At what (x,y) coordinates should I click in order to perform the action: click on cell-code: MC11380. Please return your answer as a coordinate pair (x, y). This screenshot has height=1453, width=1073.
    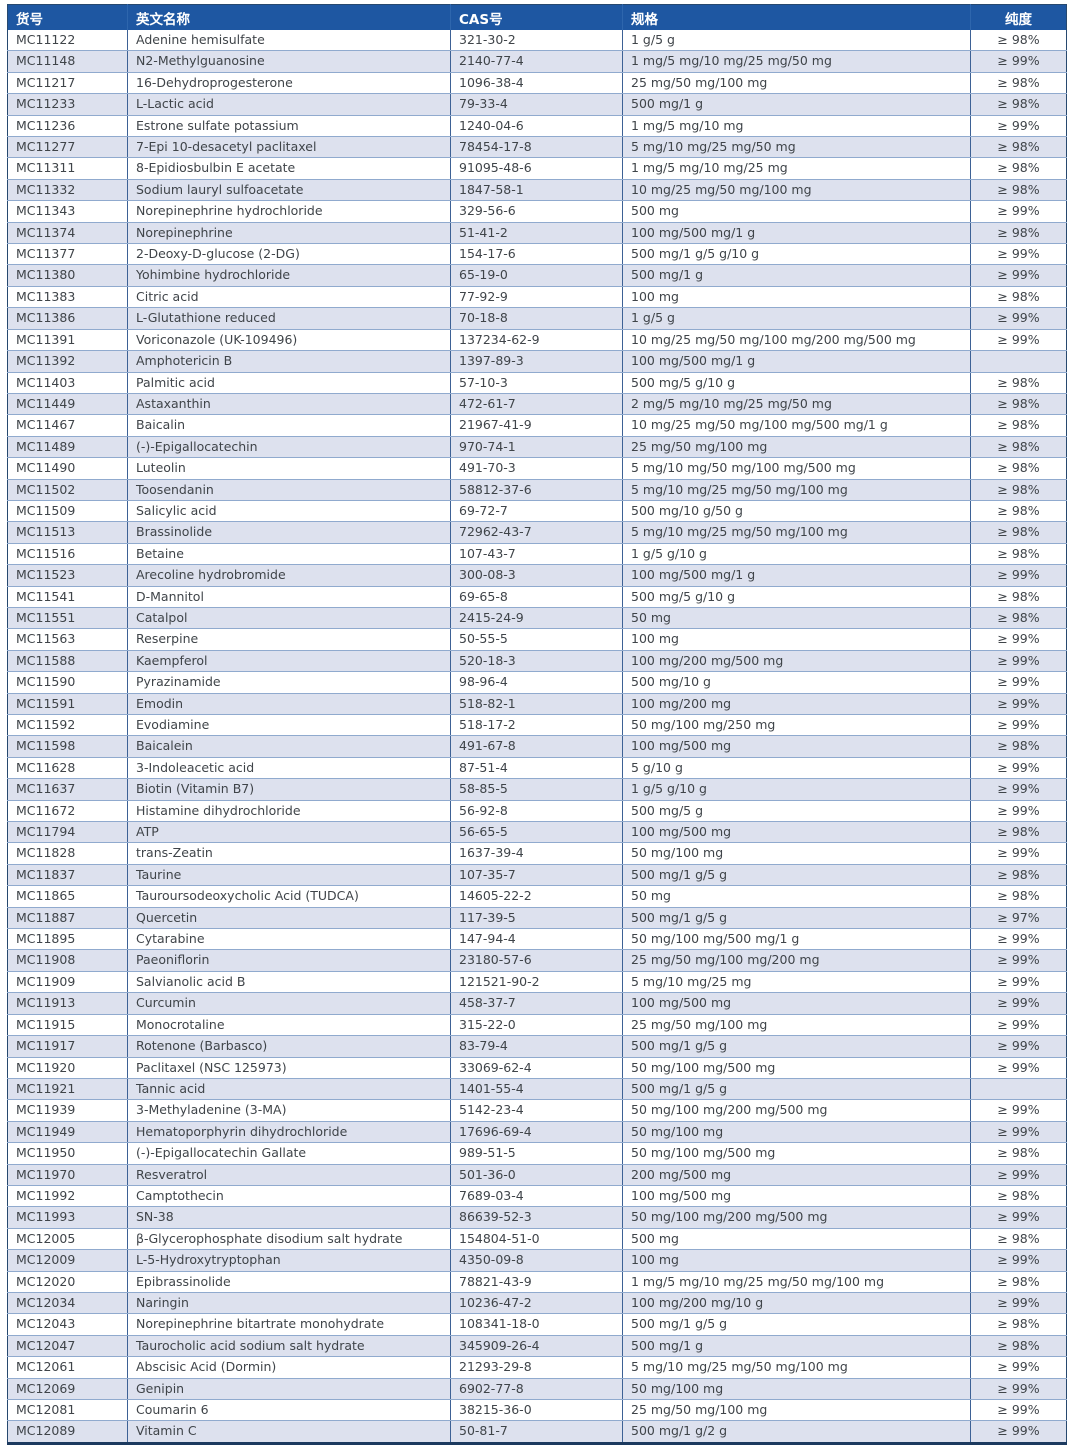
    Looking at the image, I should click on (67, 275).